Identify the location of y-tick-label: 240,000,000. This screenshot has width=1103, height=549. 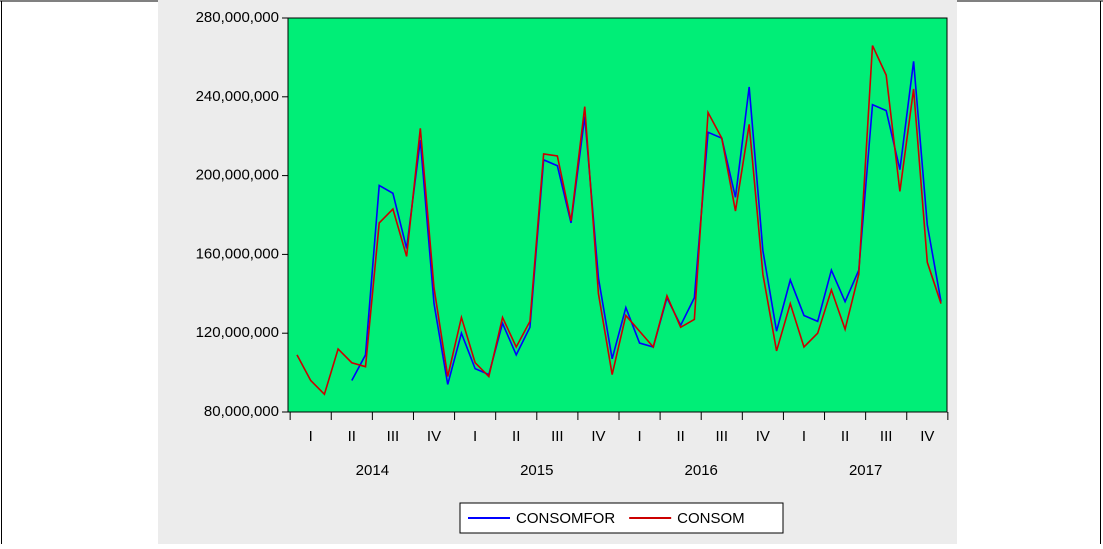
(237, 96).